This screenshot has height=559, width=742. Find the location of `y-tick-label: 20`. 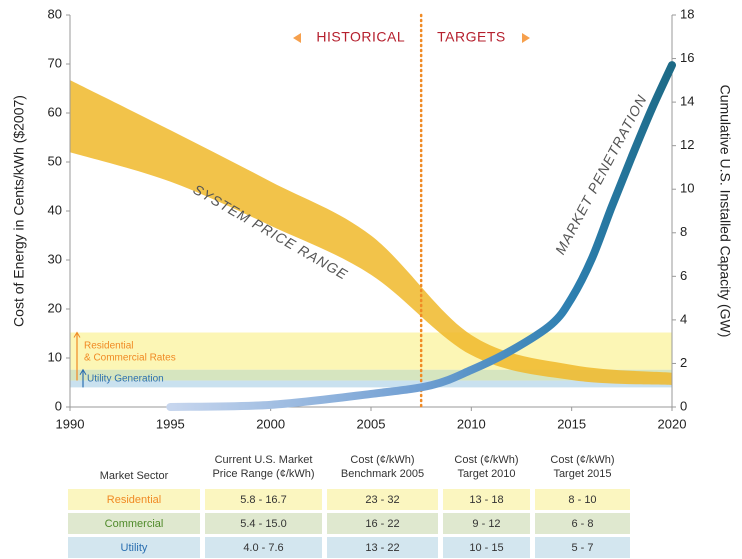

y-tick-label: 20 is located at coordinates (55, 307).